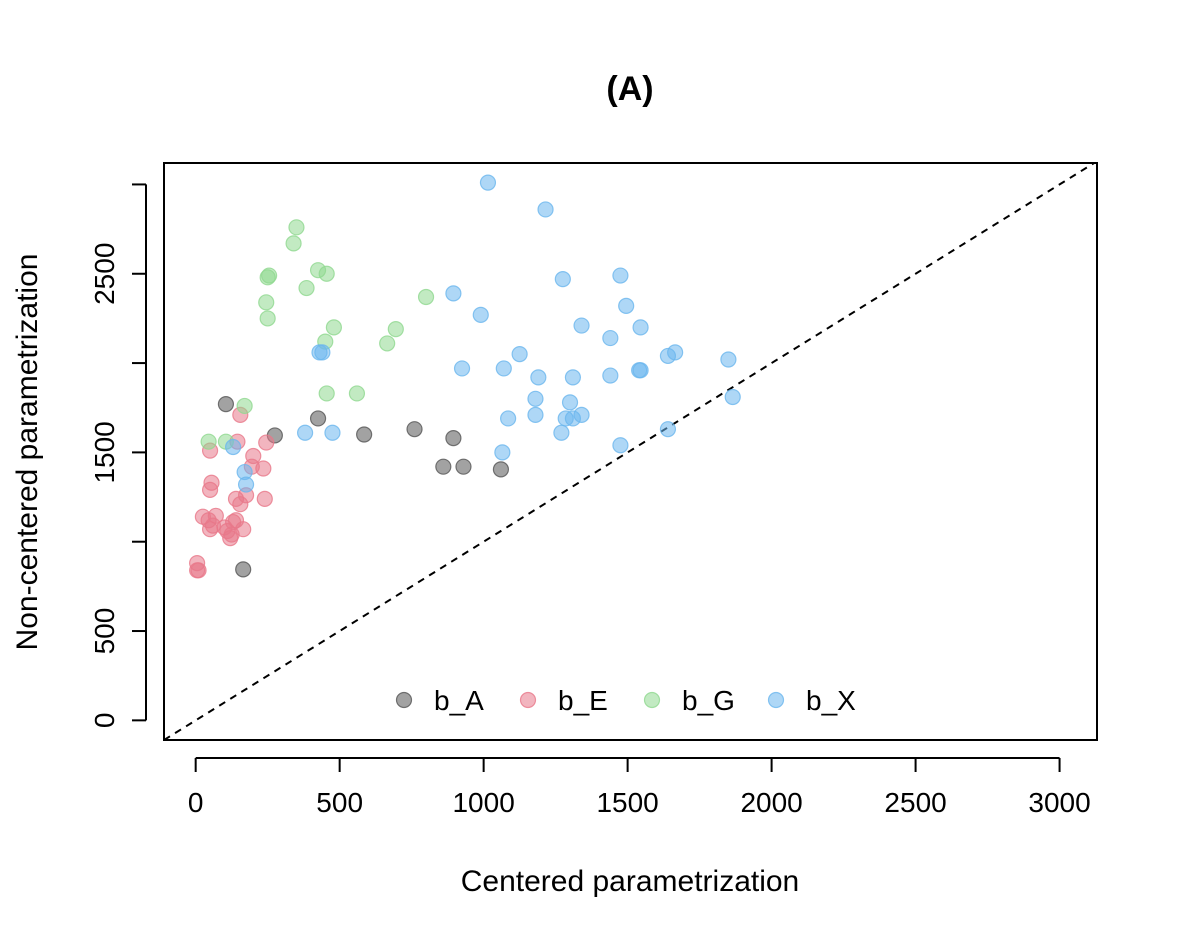  Describe the element at coordinates (27, 452) in the screenshot. I see `y-axis-title: Non-centered parametrization` at that location.